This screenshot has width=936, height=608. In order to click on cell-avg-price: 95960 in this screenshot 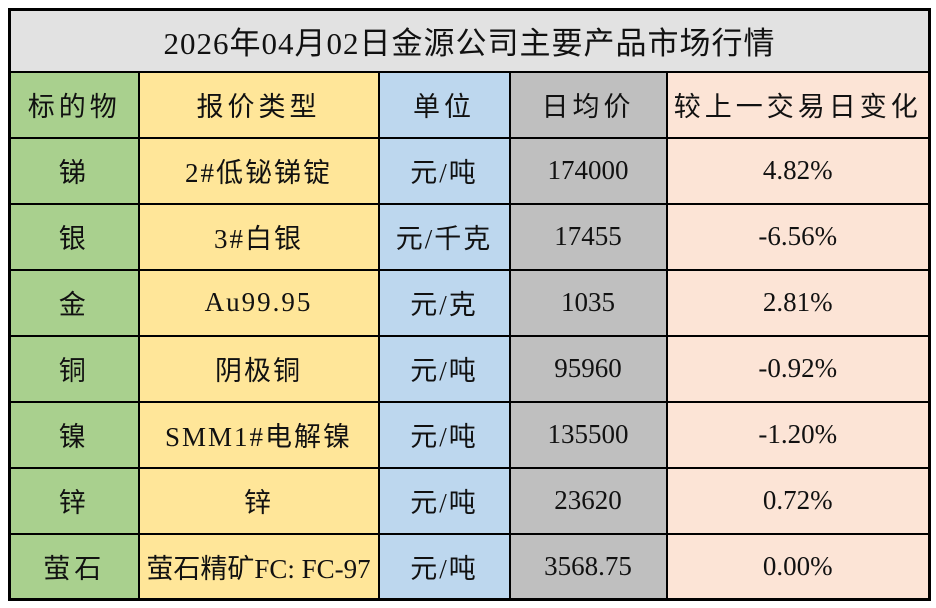, I will do `click(588, 368)`.